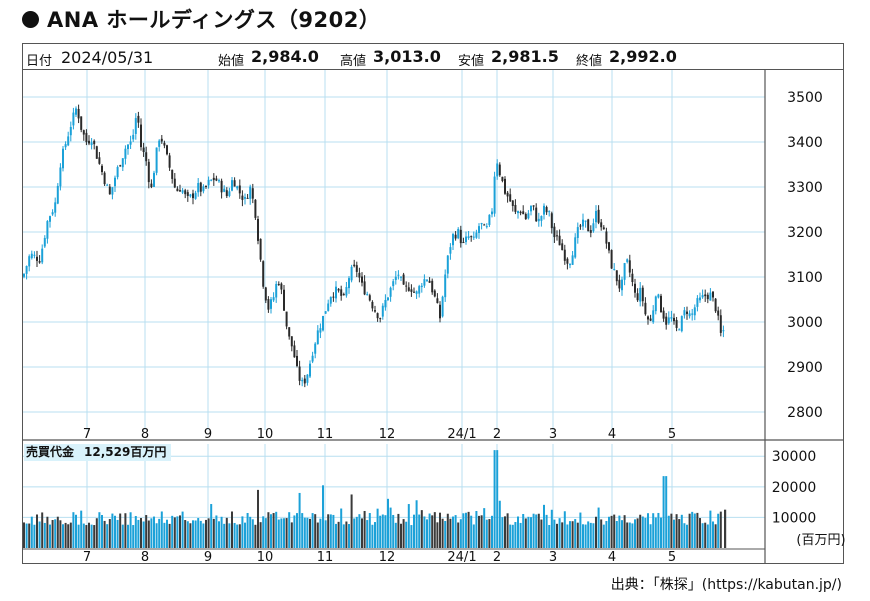  Describe the element at coordinates (265, 557) in the screenshot. I see `x-tick-label: 10` at that location.